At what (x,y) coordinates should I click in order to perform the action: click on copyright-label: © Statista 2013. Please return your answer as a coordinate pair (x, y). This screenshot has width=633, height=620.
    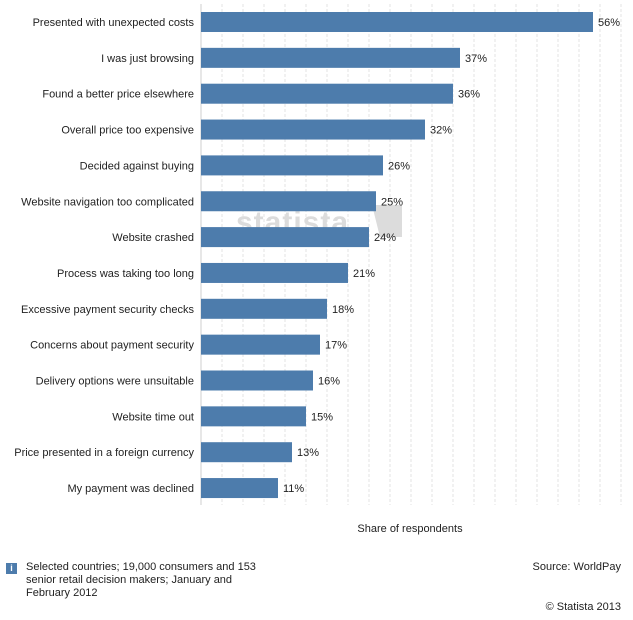
    Looking at the image, I should click on (583, 607).